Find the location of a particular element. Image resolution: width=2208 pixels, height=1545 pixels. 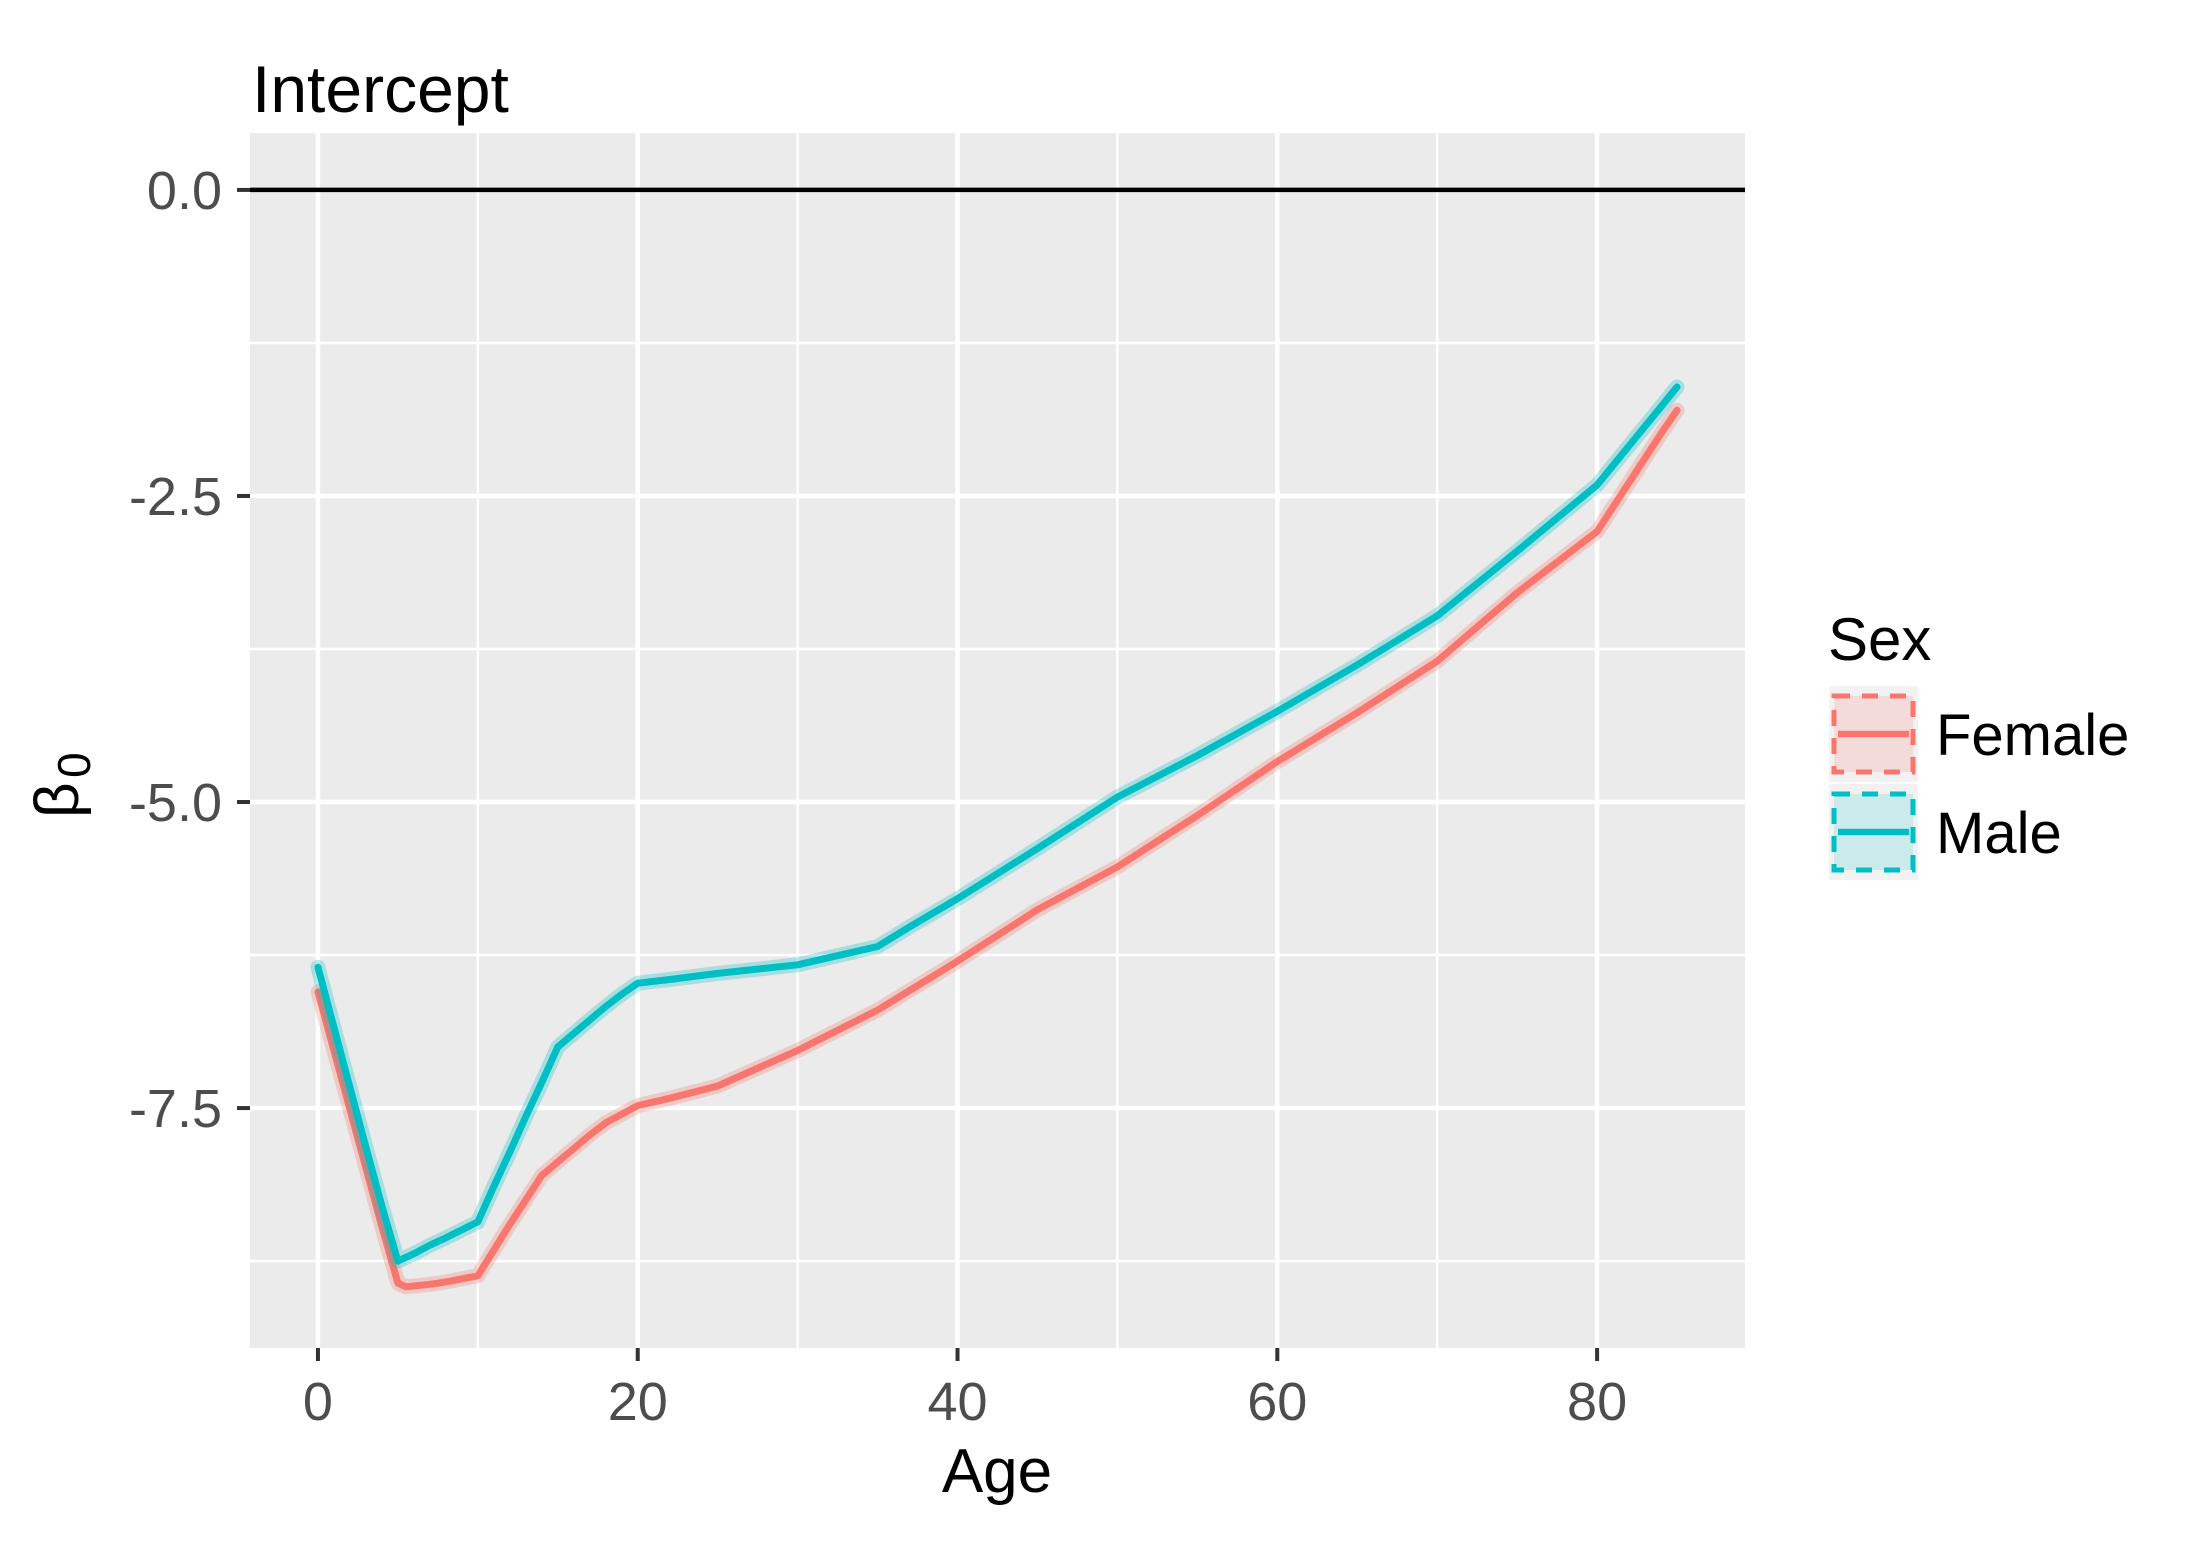

y-tick-label: -2.5 is located at coordinates (175, 497).